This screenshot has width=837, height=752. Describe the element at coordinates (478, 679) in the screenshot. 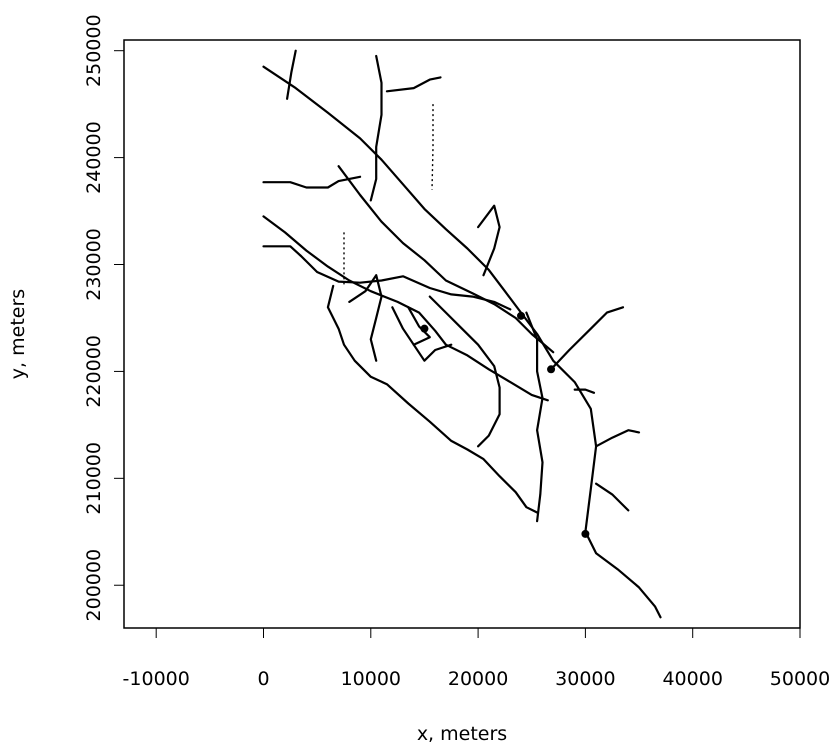

I see `x-tick-label: 20000` at that location.